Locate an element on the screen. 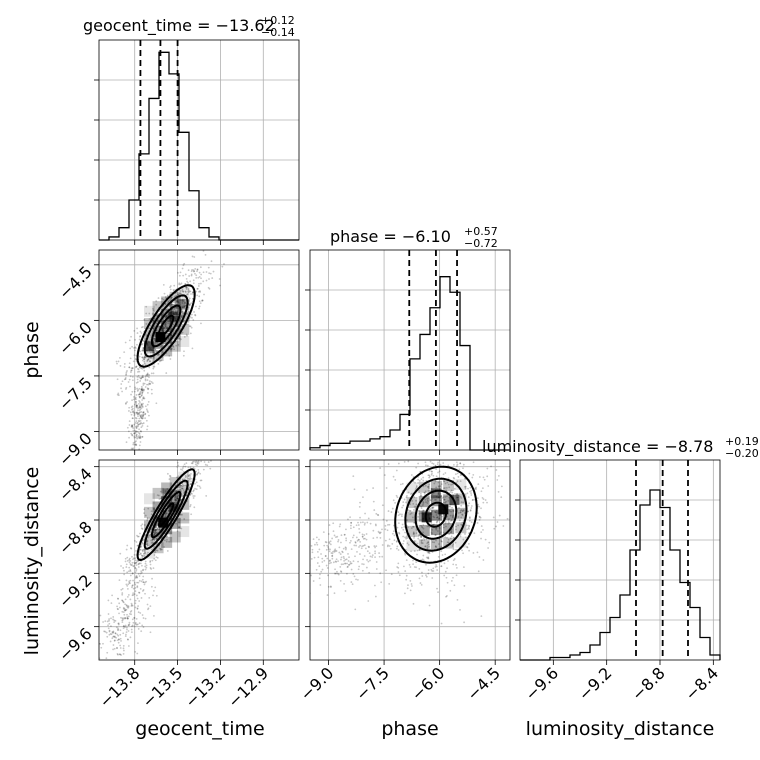 This screenshot has height=760, width=760. panel-frame is located at coordinates (199, 350).